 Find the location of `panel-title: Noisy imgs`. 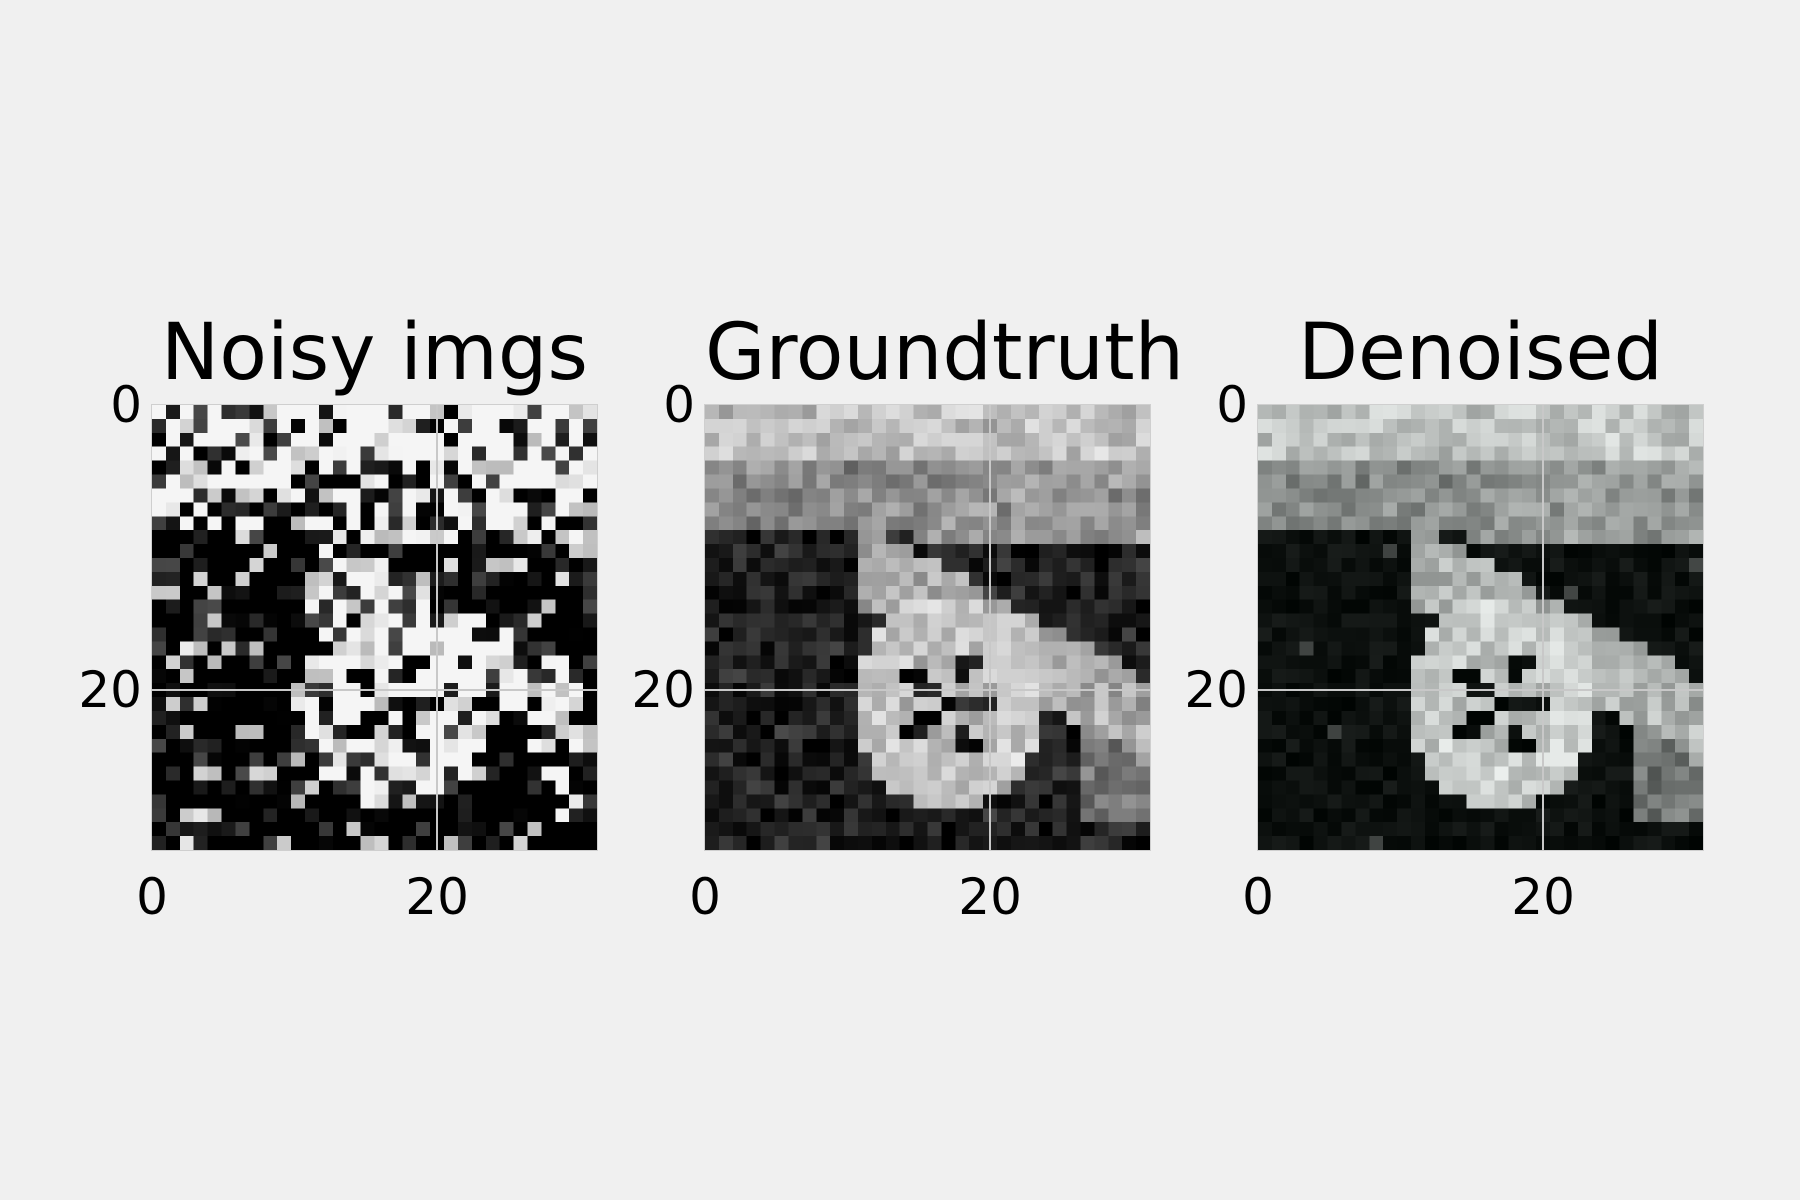

panel-title: Noisy imgs is located at coordinates (374, 353).